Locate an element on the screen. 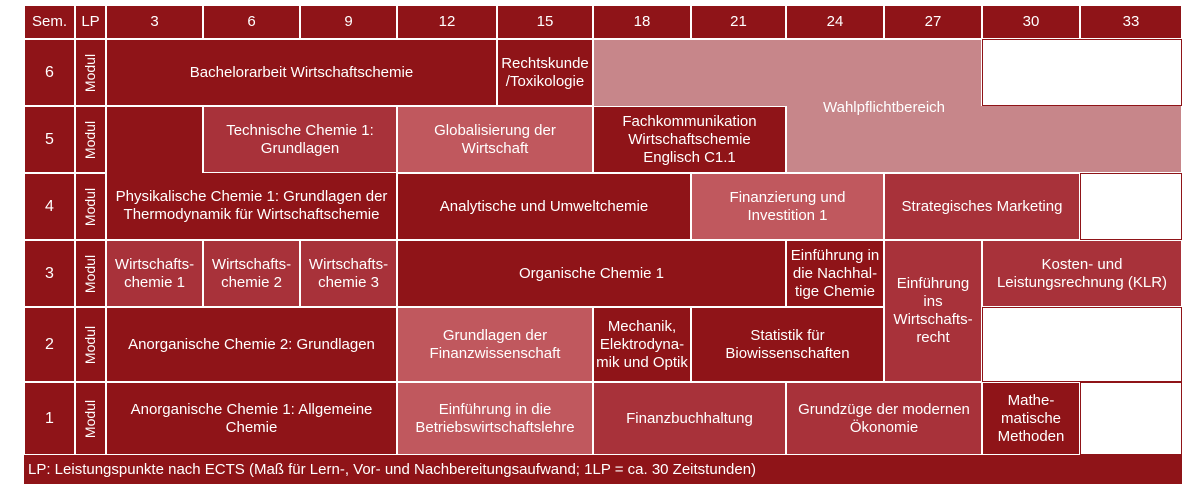  header-lp: LP is located at coordinates (90, 22).